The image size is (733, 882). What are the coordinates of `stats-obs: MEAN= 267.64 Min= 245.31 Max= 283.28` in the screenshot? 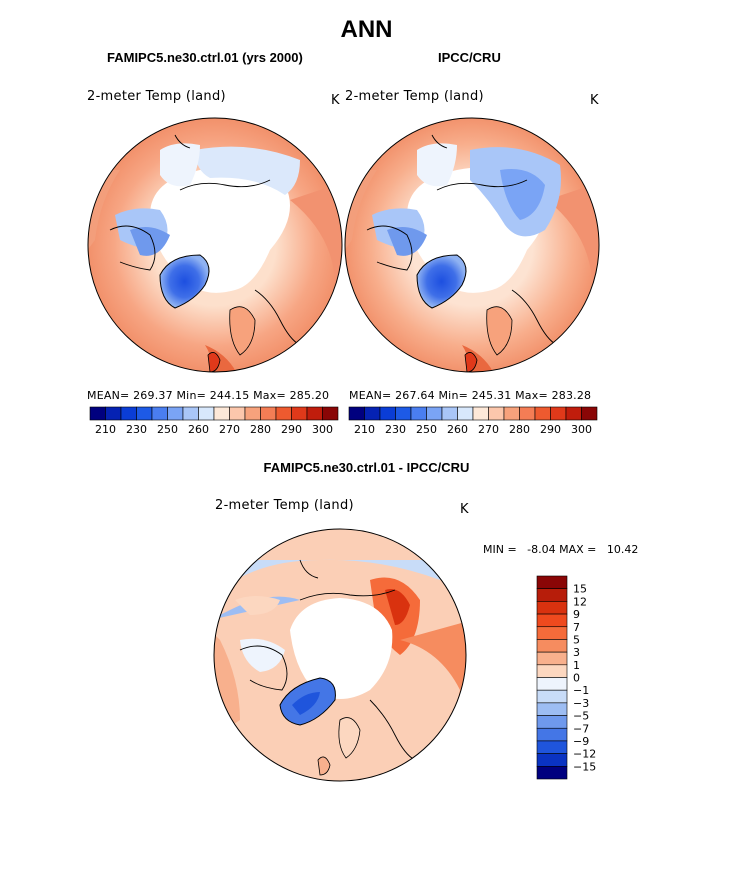 It's located at (470, 395).